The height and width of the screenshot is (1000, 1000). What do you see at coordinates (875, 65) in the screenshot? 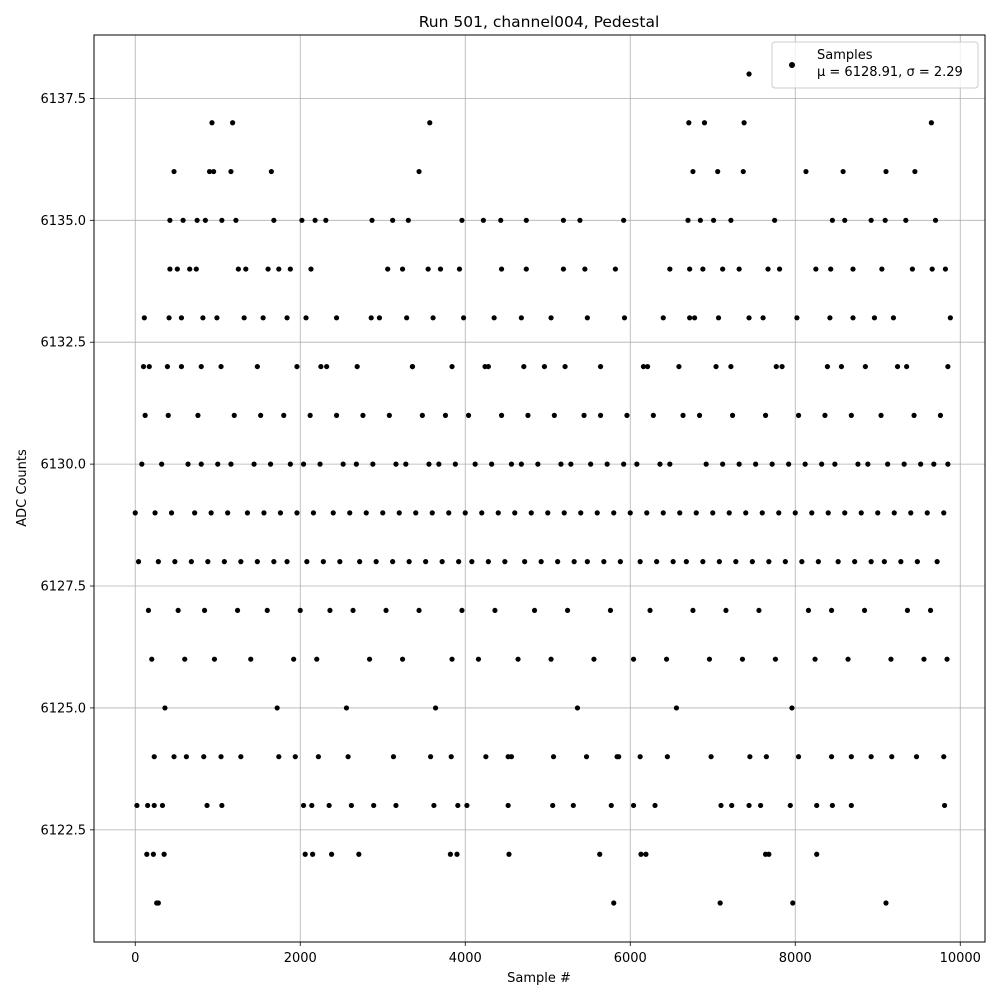
I see `legend-box` at bounding box center [875, 65].